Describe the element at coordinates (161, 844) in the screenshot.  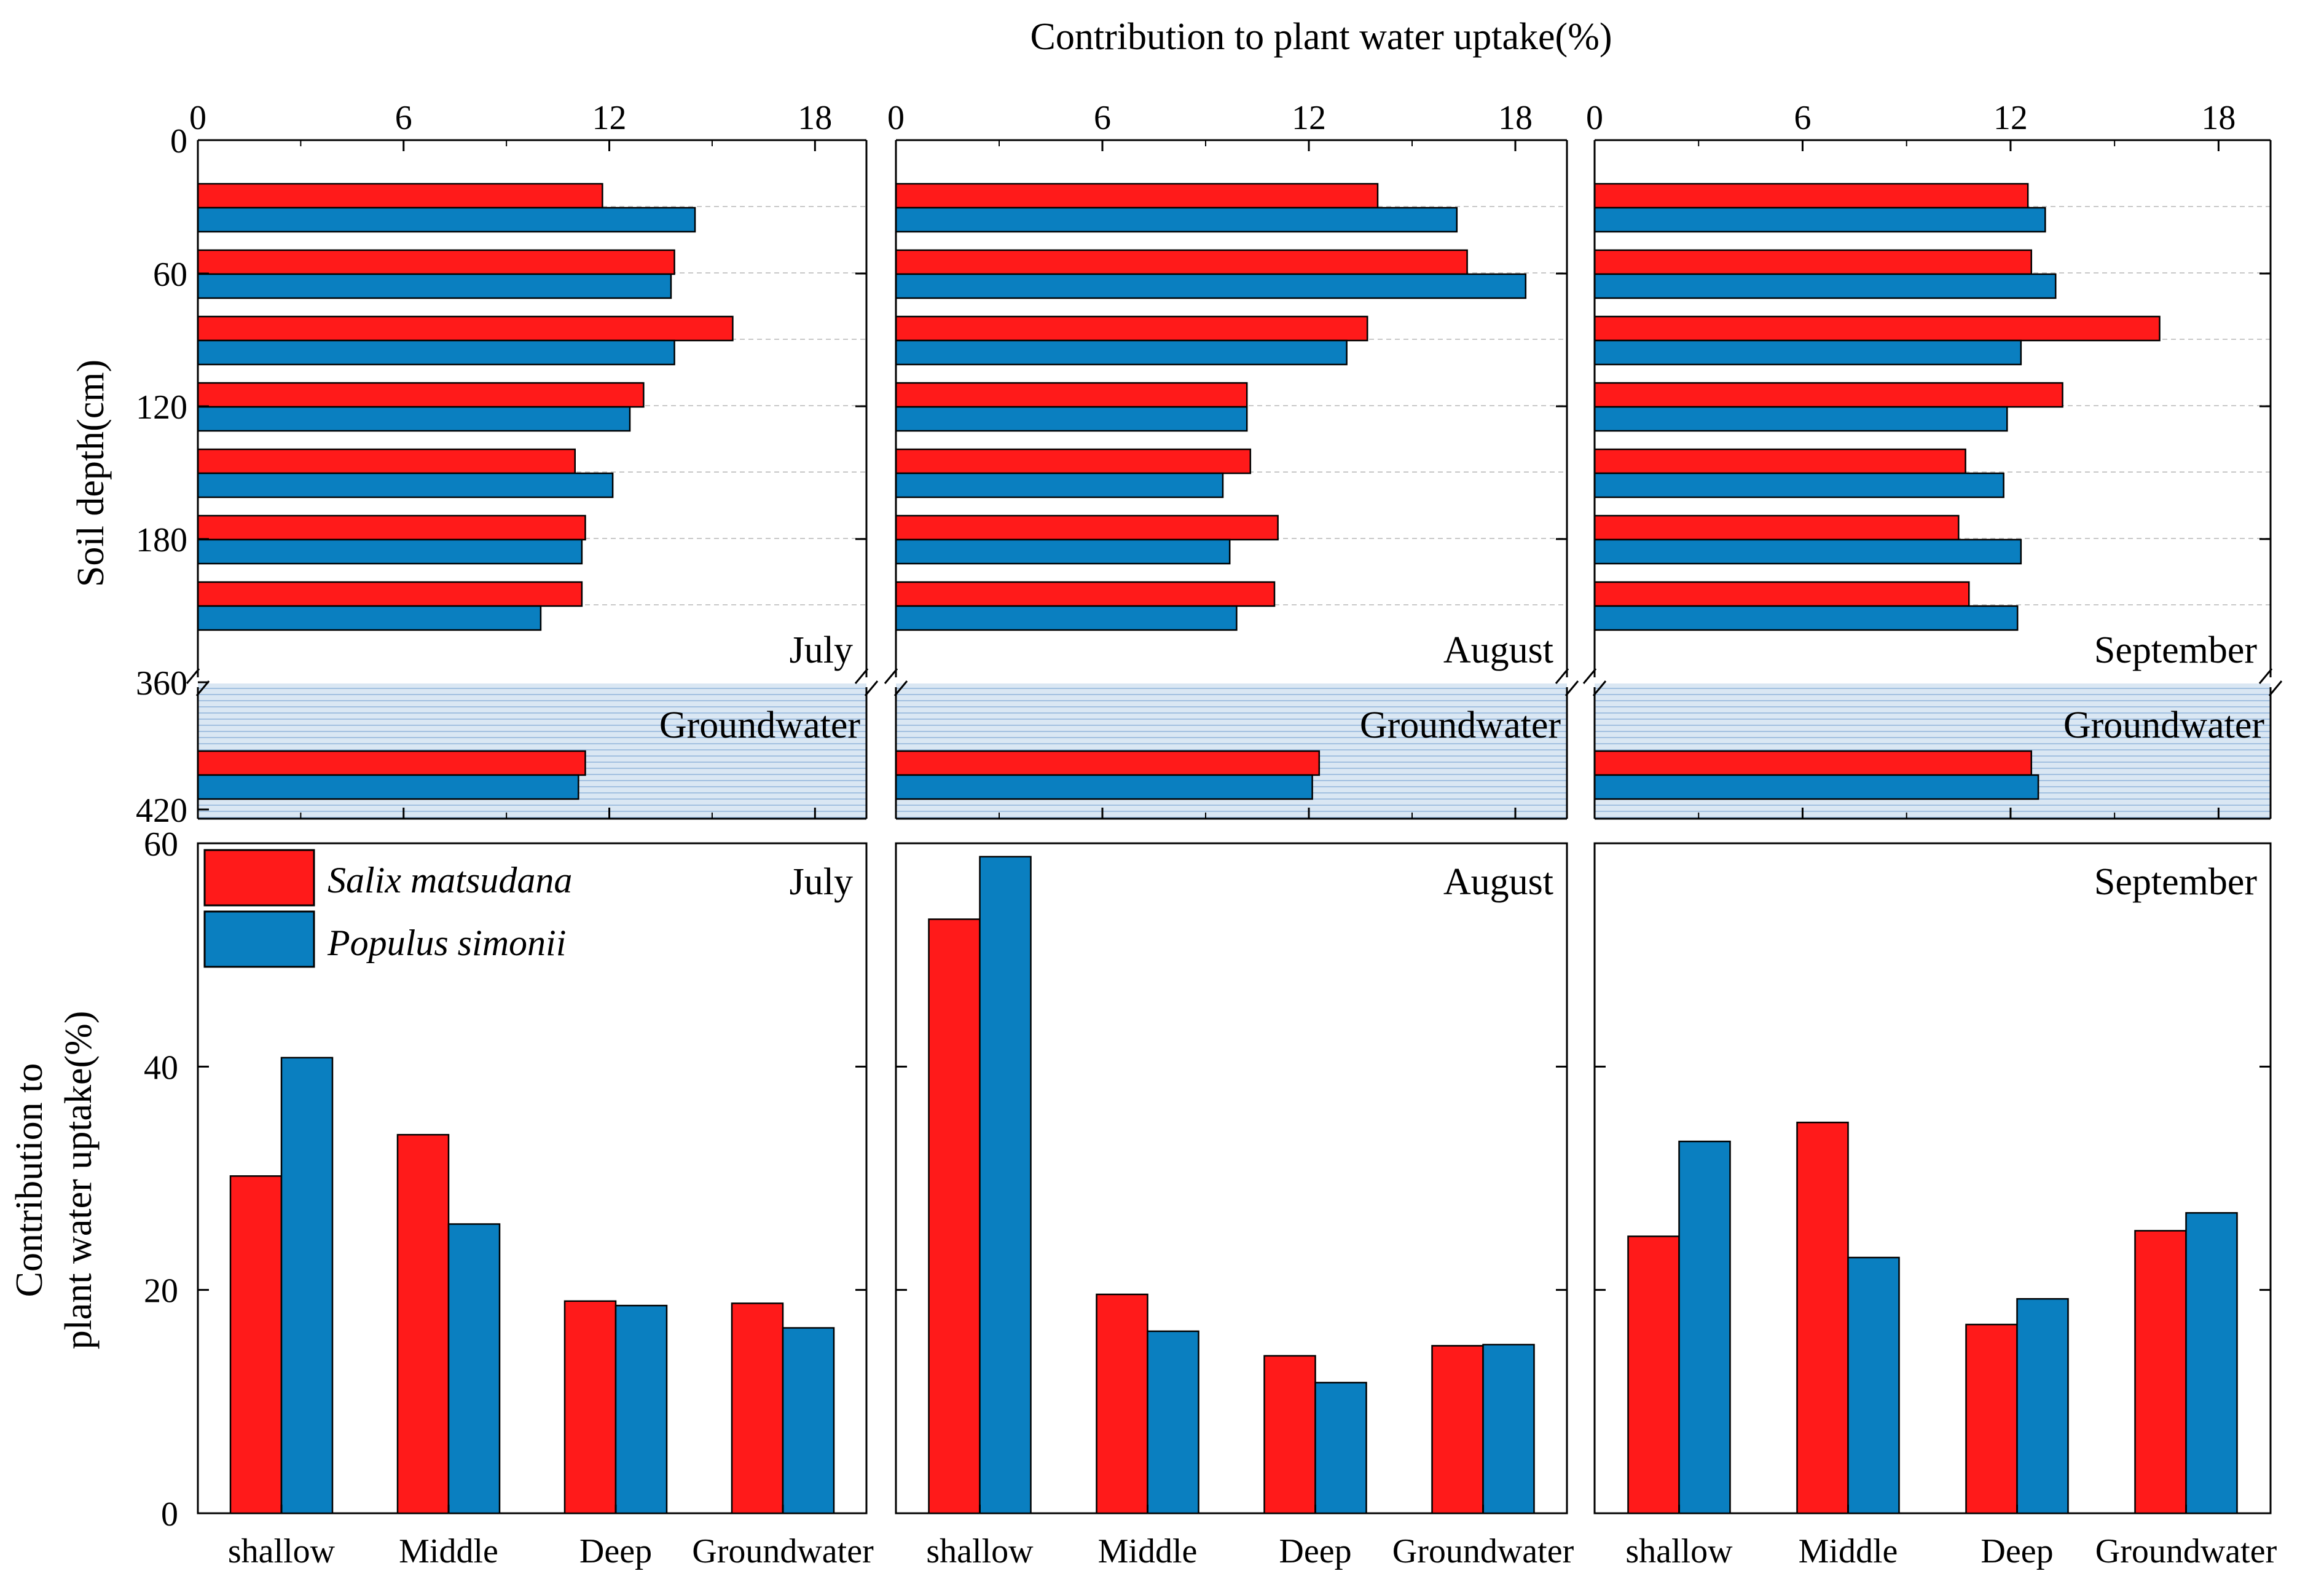
I see `bottom-y-tick-label: 60` at that location.